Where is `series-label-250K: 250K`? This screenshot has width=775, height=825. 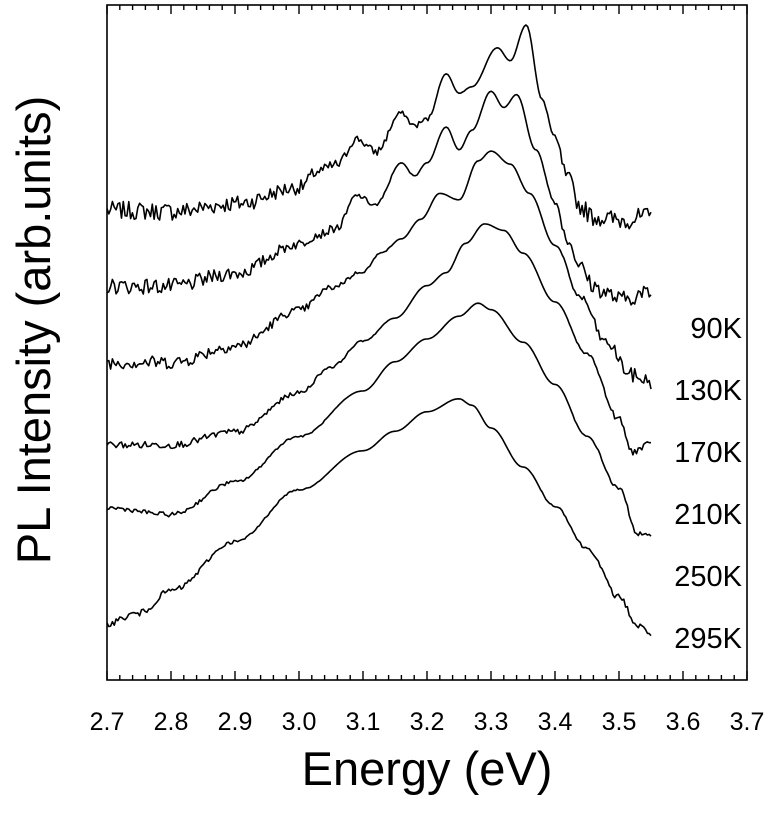
series-label-250K: 250K is located at coordinates (708, 577).